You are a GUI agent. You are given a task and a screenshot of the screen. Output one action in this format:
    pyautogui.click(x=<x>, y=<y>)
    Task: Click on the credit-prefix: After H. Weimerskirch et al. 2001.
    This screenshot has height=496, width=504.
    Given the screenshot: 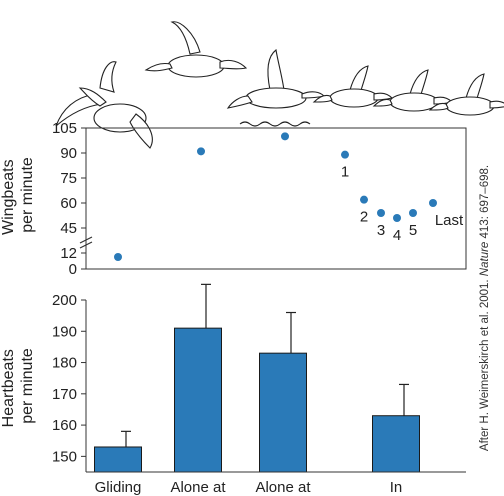 What is the action you would take?
    pyautogui.click(x=485, y=363)
    